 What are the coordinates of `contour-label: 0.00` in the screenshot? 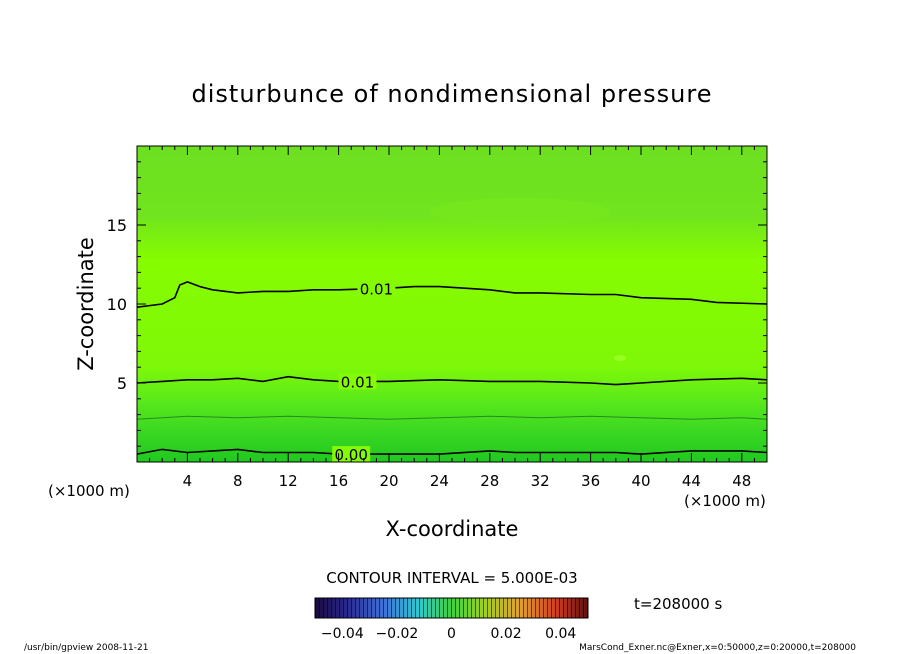 It's located at (350, 455).